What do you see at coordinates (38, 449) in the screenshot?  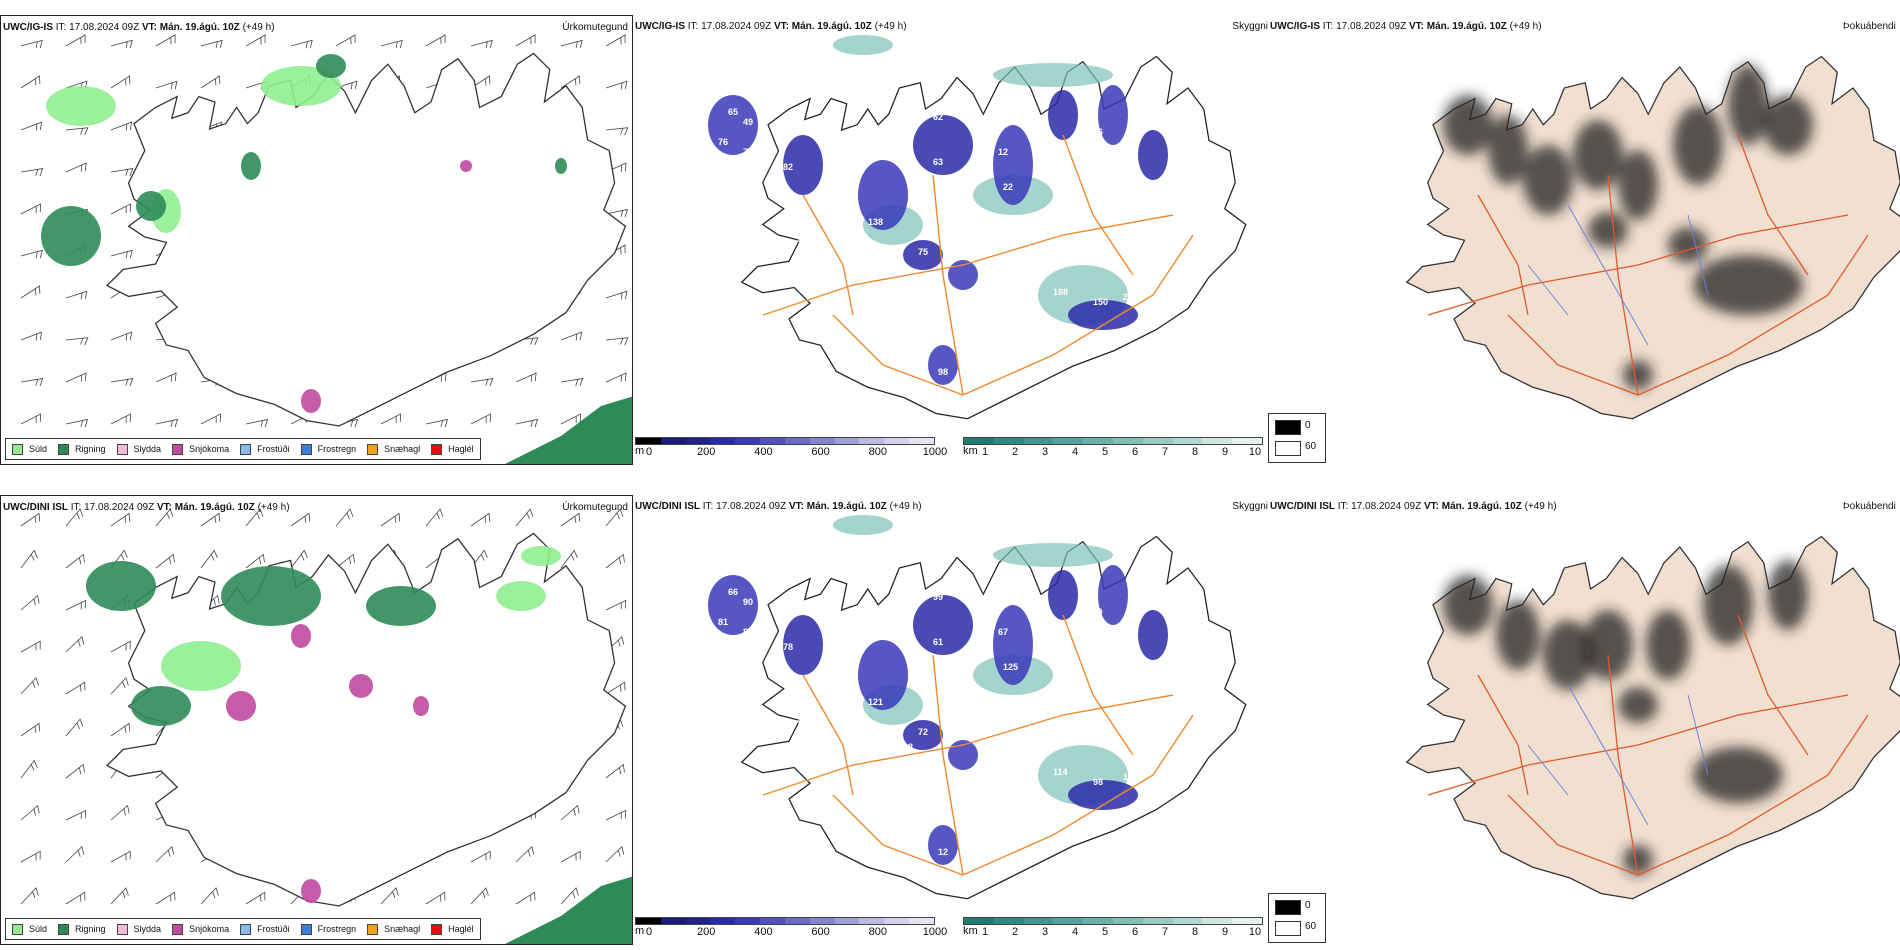 I see `legend-label: Súld` at bounding box center [38, 449].